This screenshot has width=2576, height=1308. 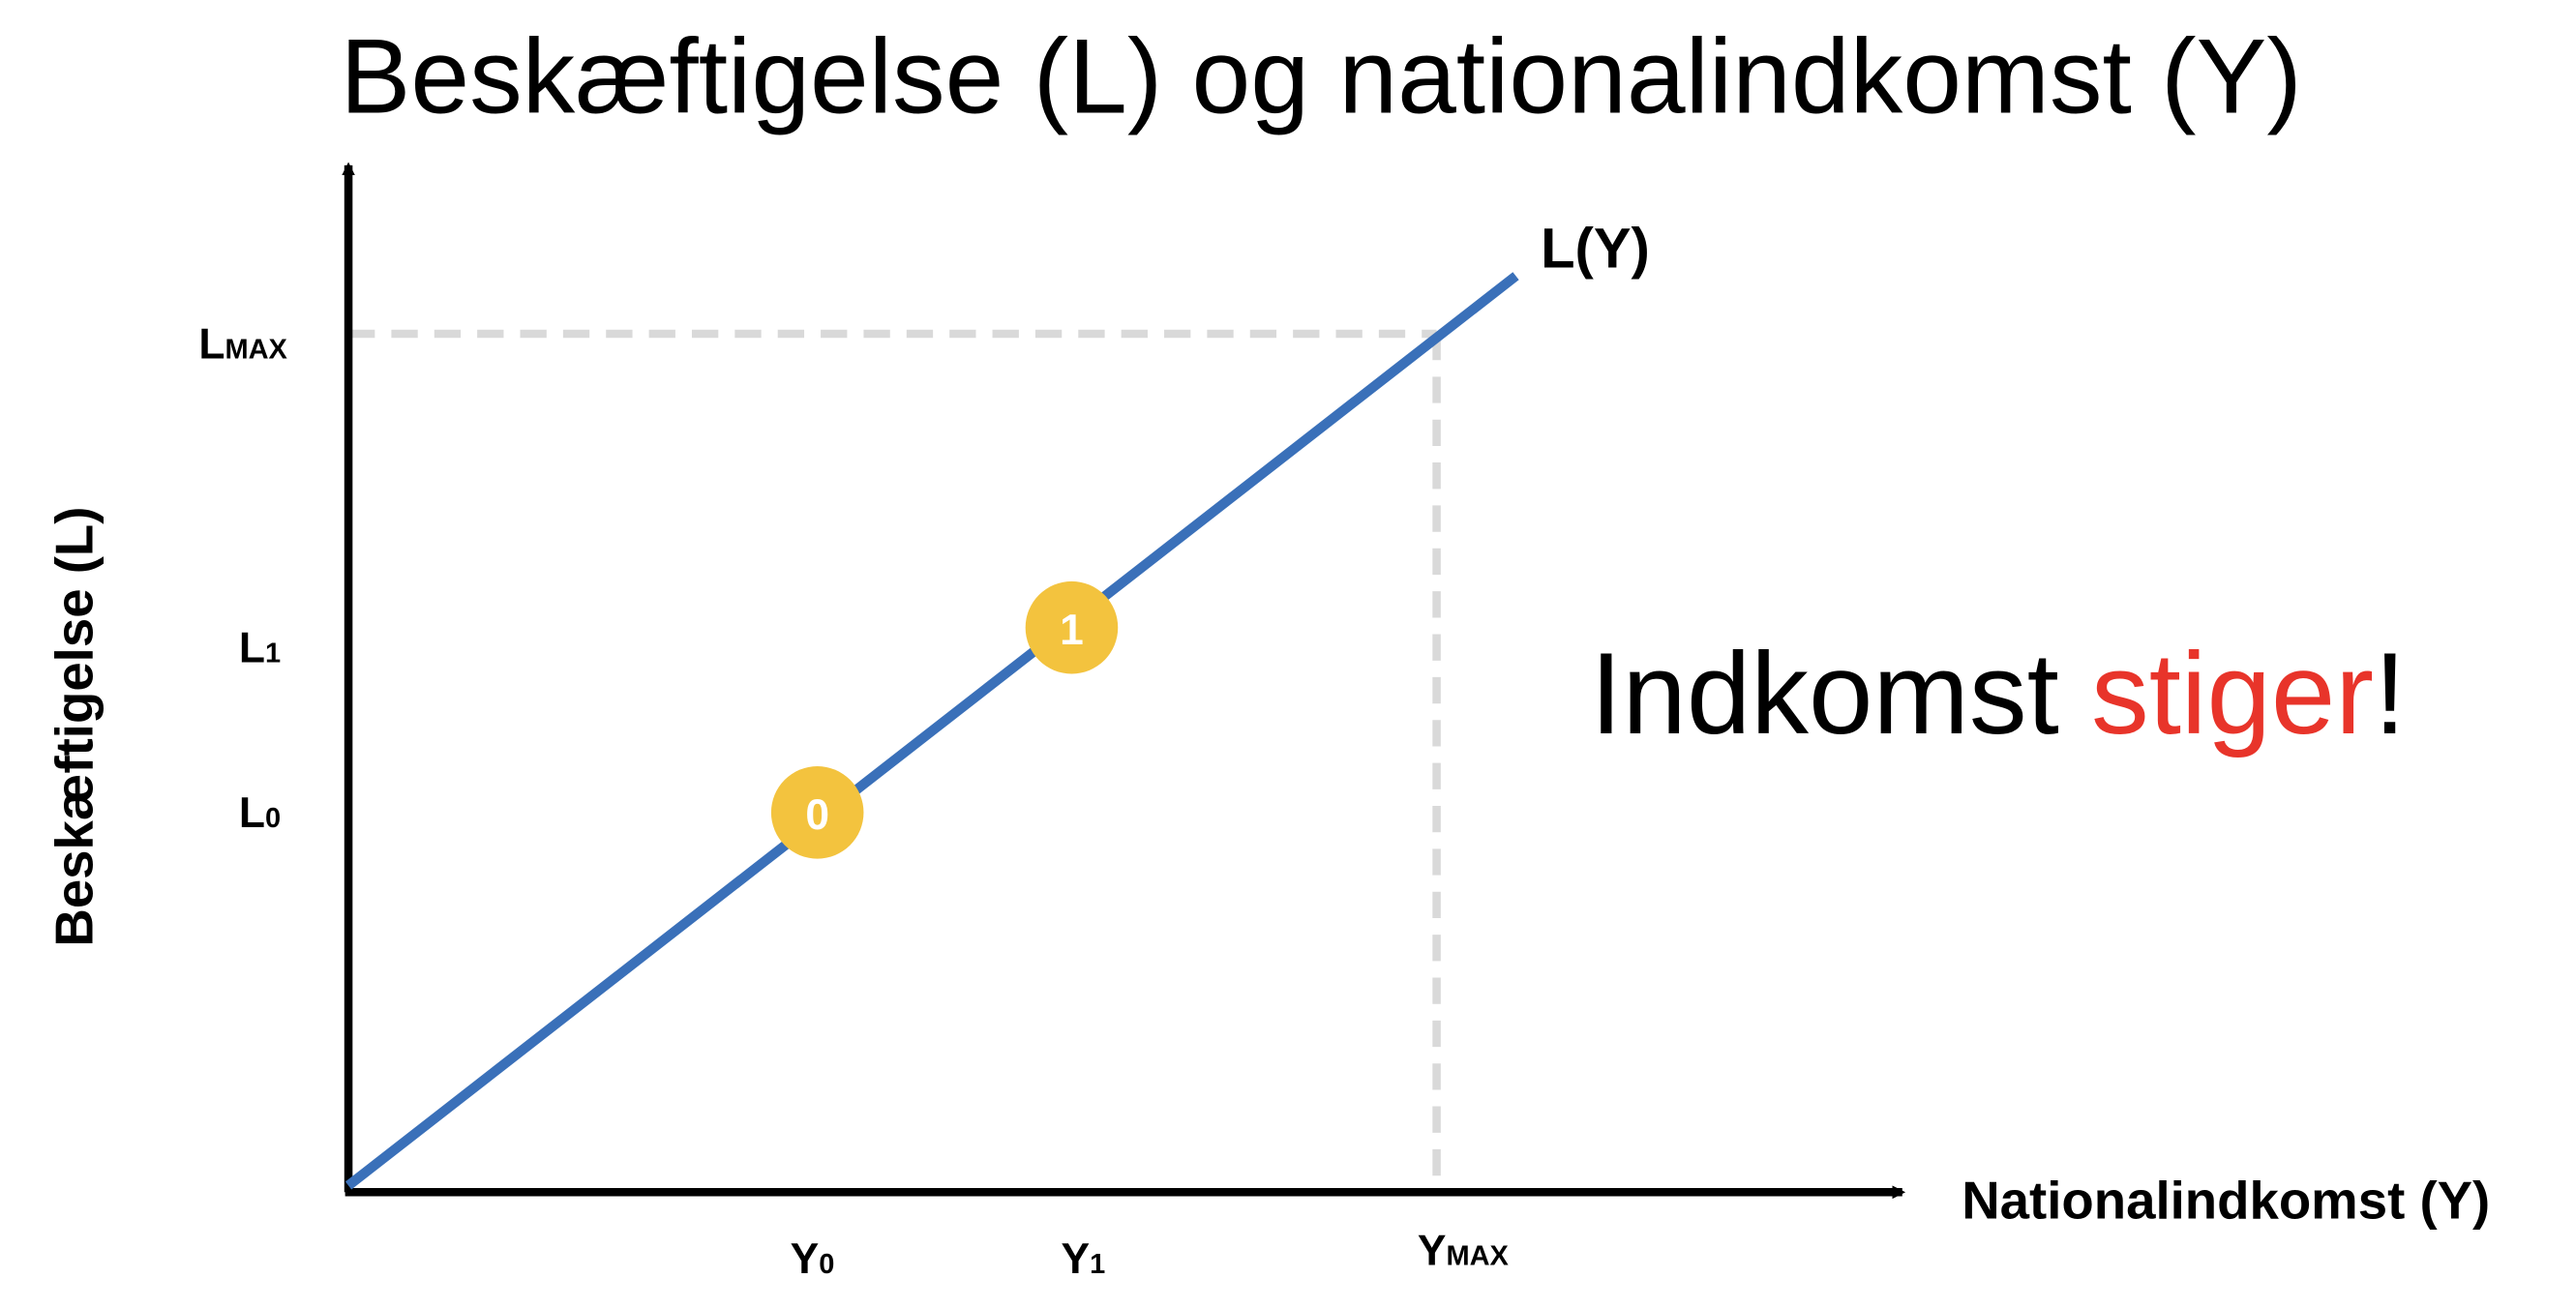 I want to click on y-label: L1, so click(x=260, y=648).